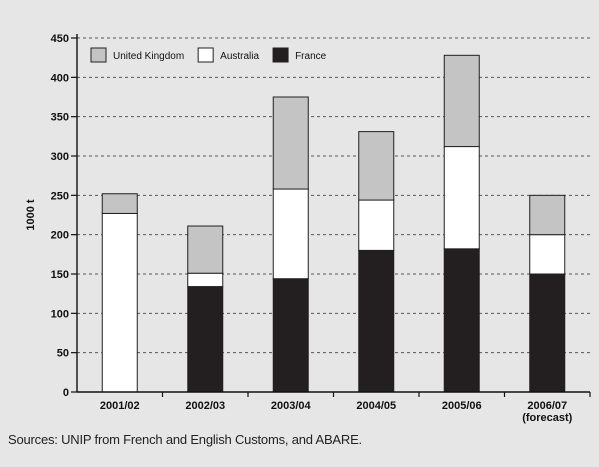  Describe the element at coordinates (547, 406) in the screenshot. I see `x-tick-label: 2006/07` at that location.